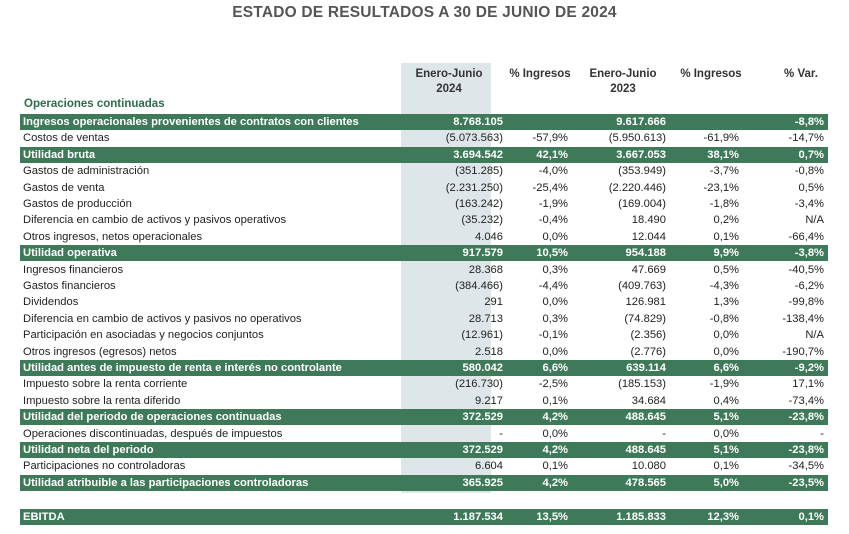 The image size is (849, 534). I want to click on variation-cell: -0,8%, so click(809, 171).